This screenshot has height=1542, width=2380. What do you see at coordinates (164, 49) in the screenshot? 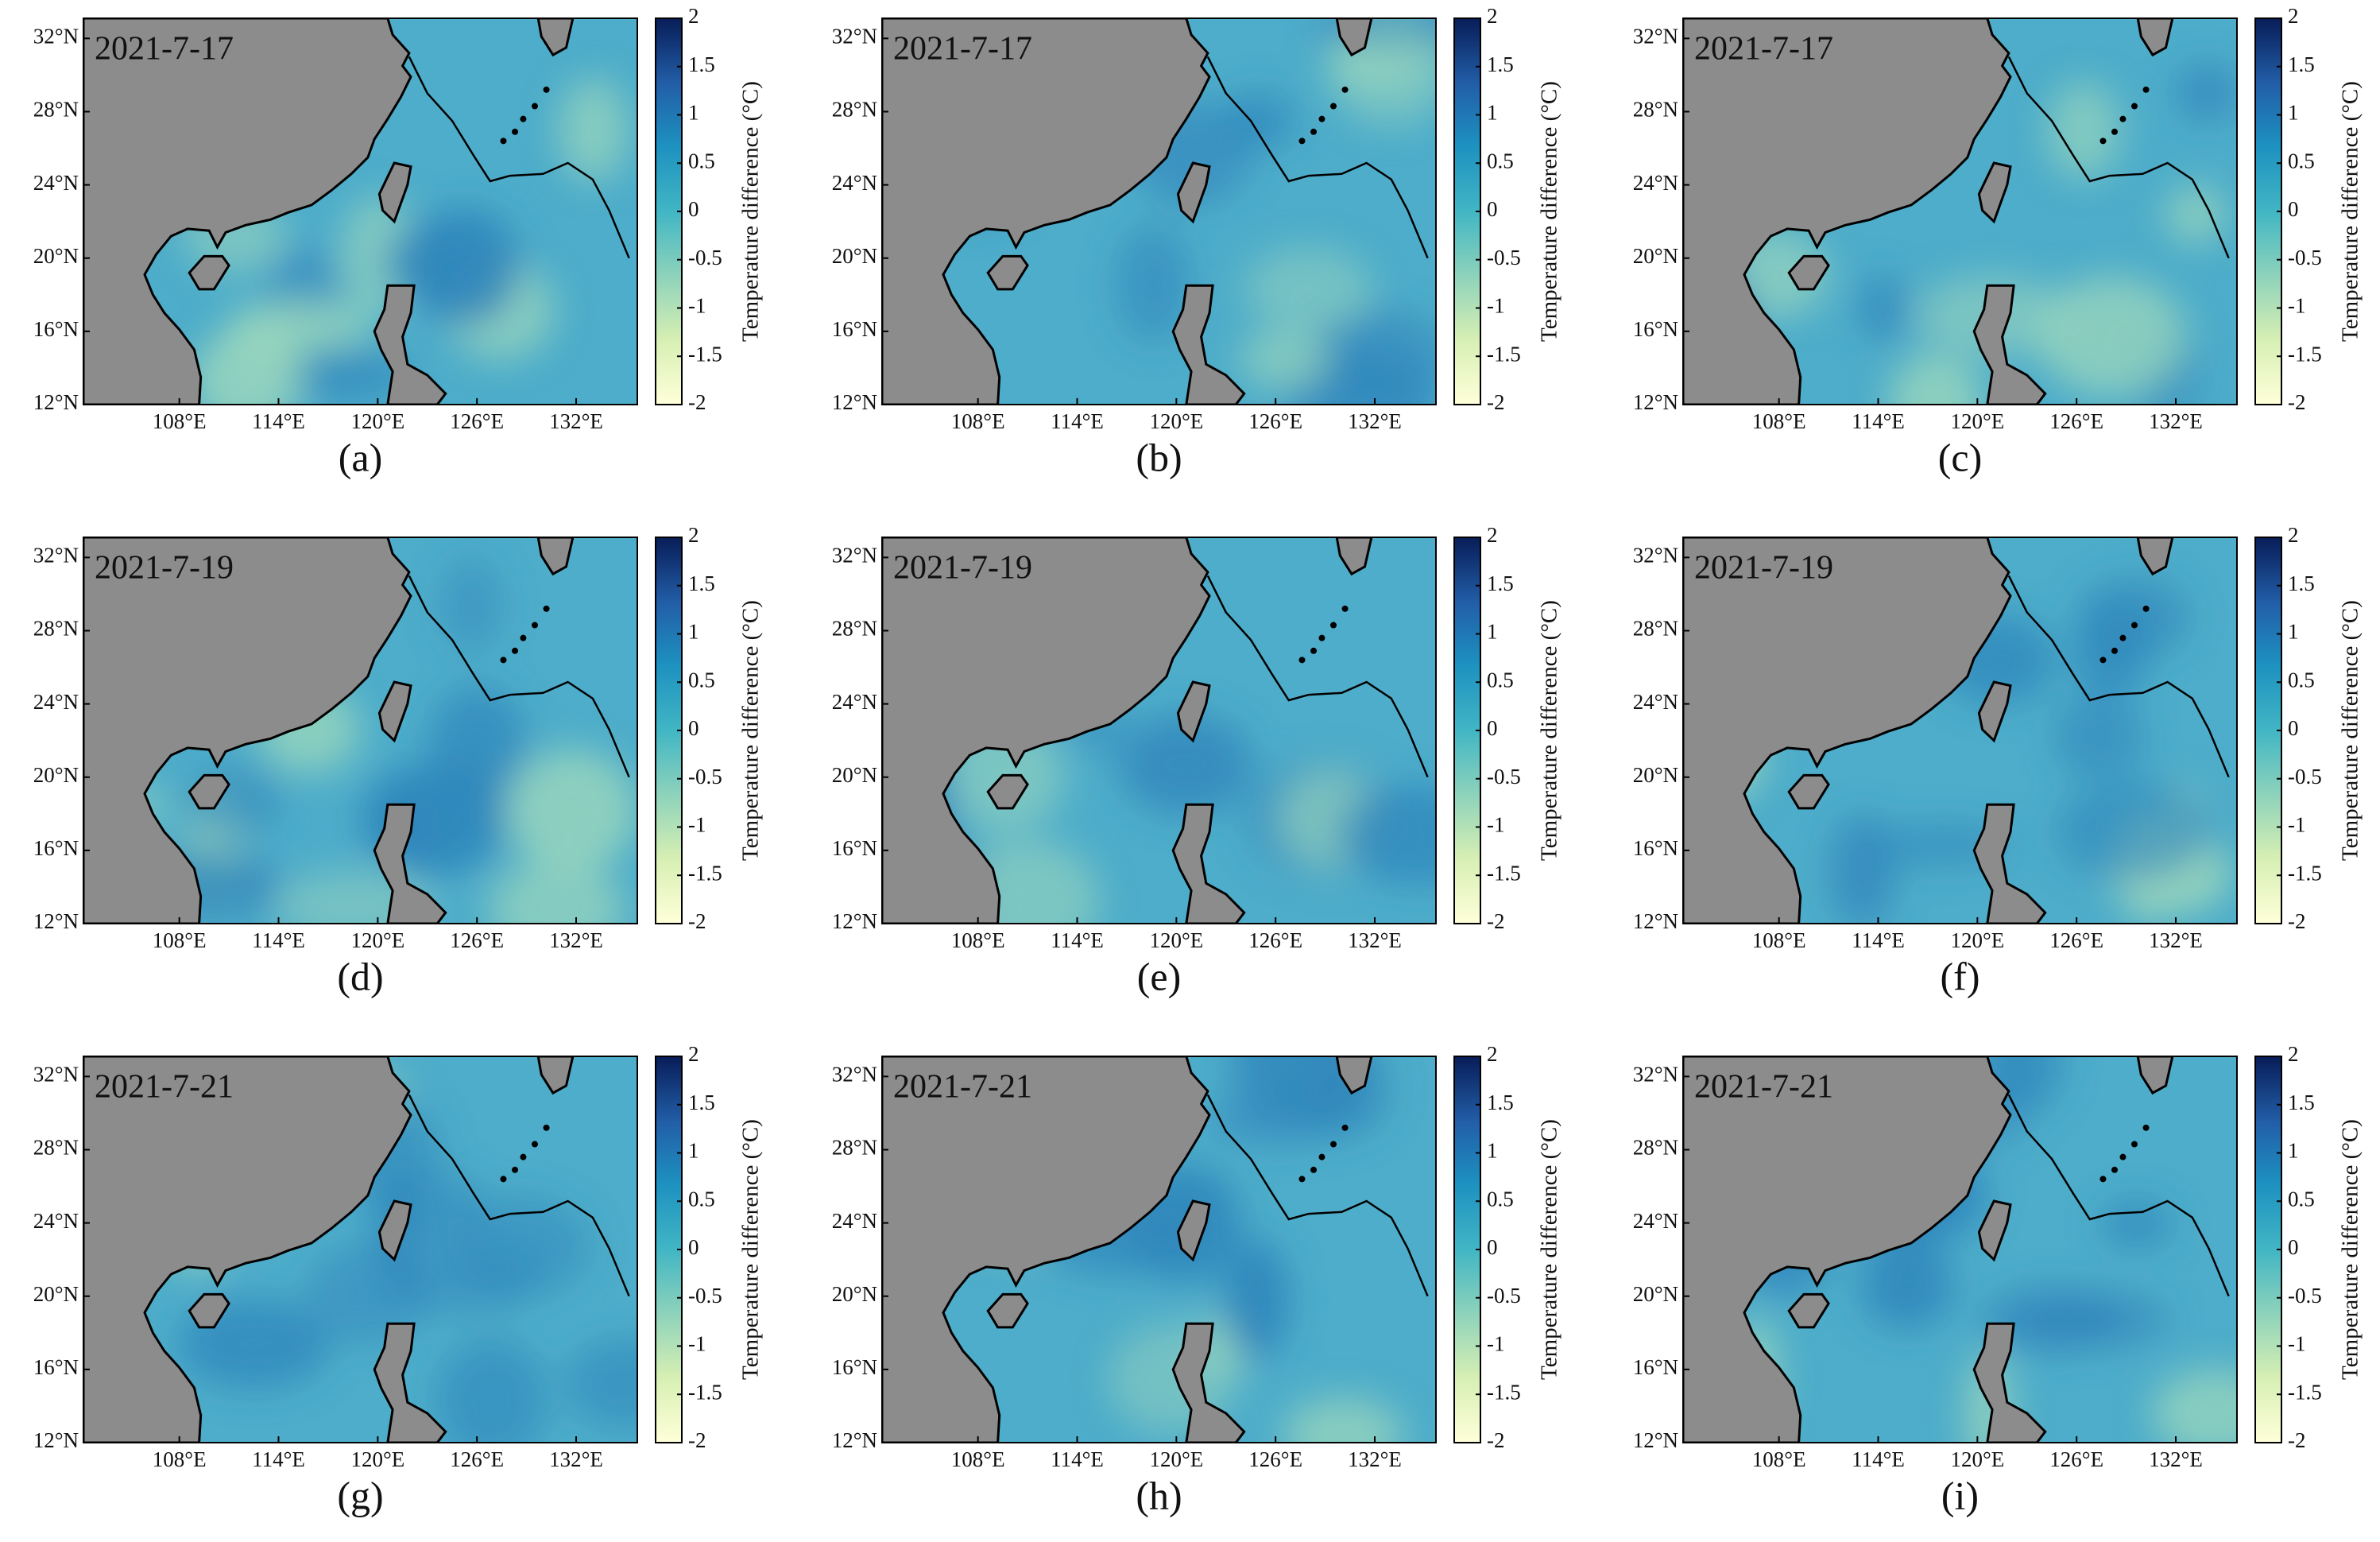
I see `date-label: 2021-7-17` at bounding box center [164, 49].